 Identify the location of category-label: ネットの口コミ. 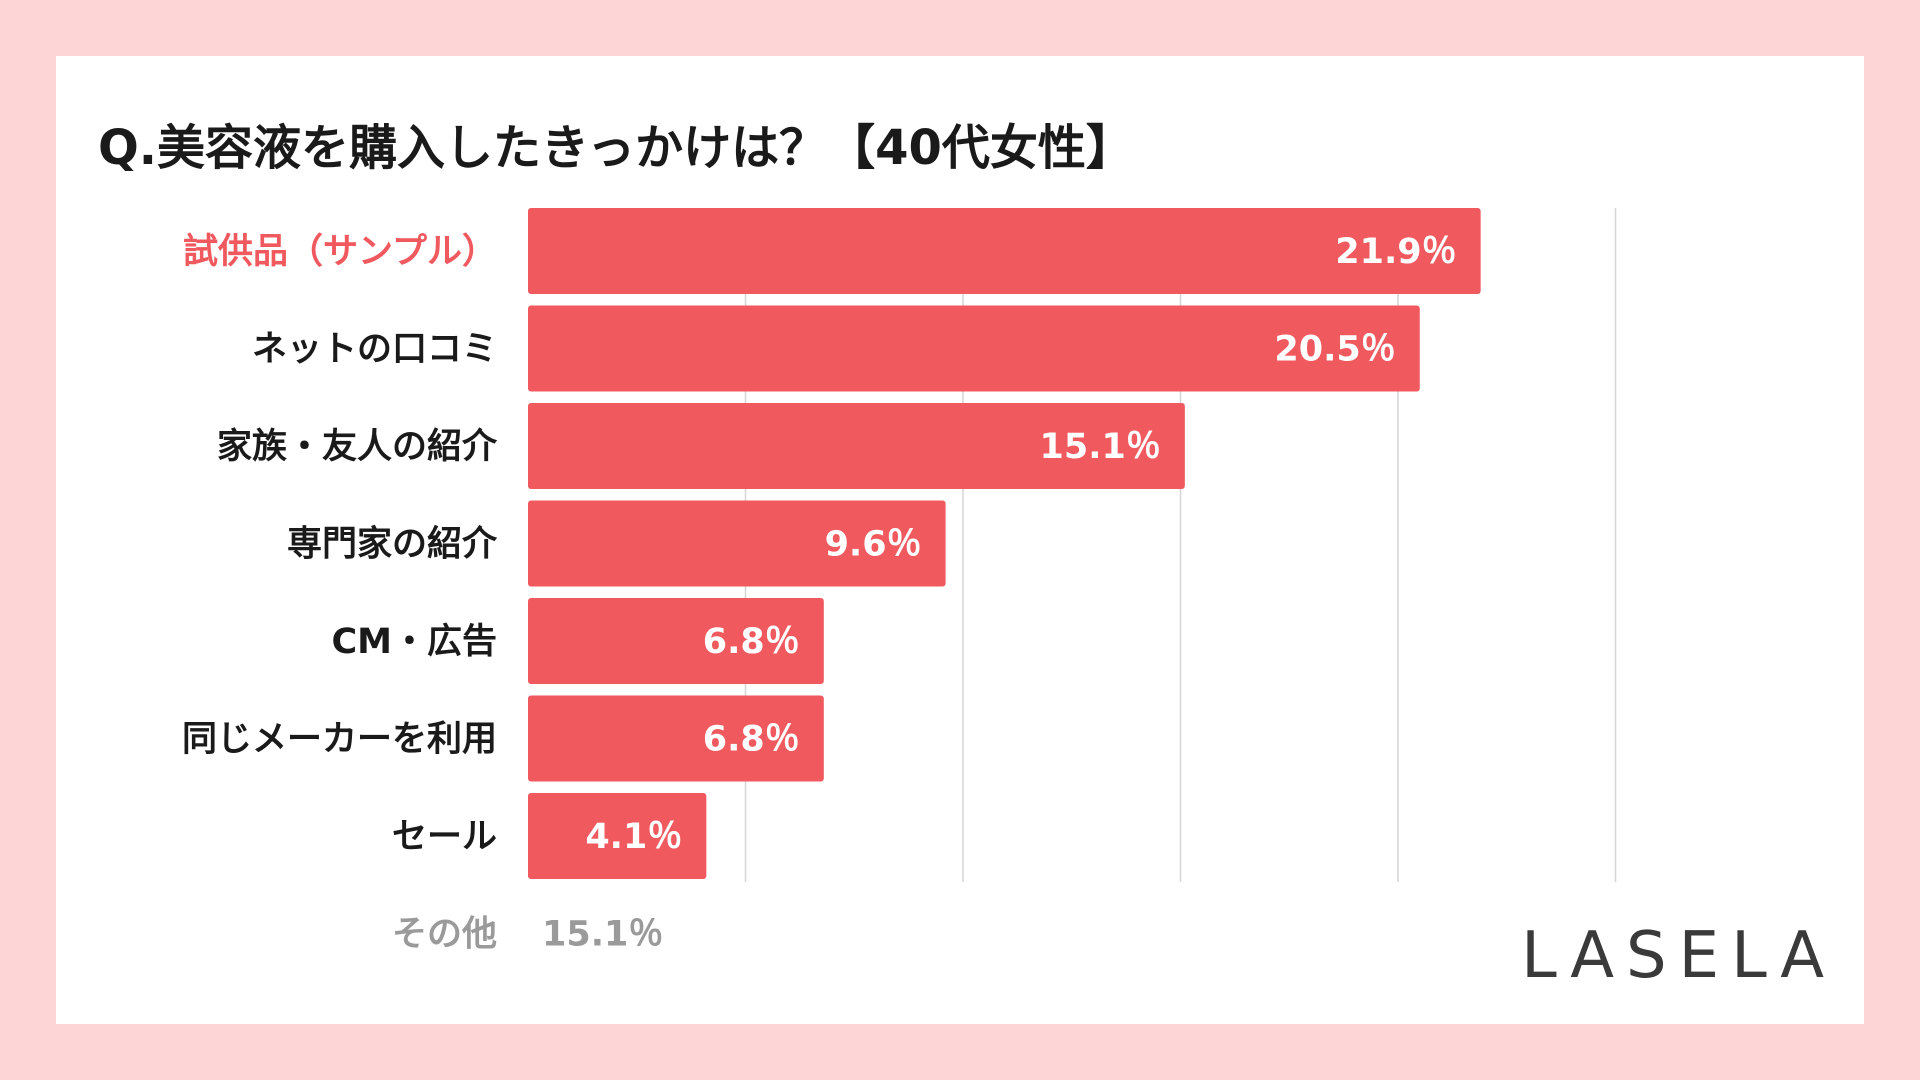
(374, 350).